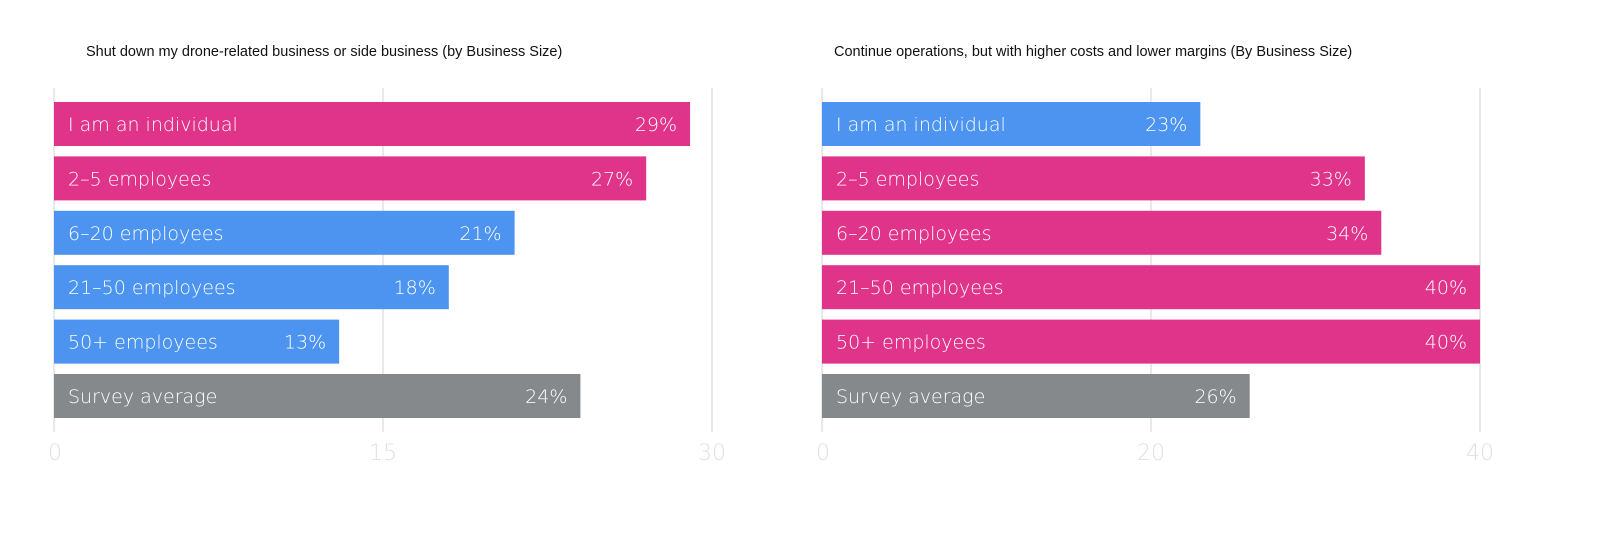 The width and height of the screenshot is (1600, 543). What do you see at coordinates (305, 343) in the screenshot?
I see `data-label: 13%` at bounding box center [305, 343].